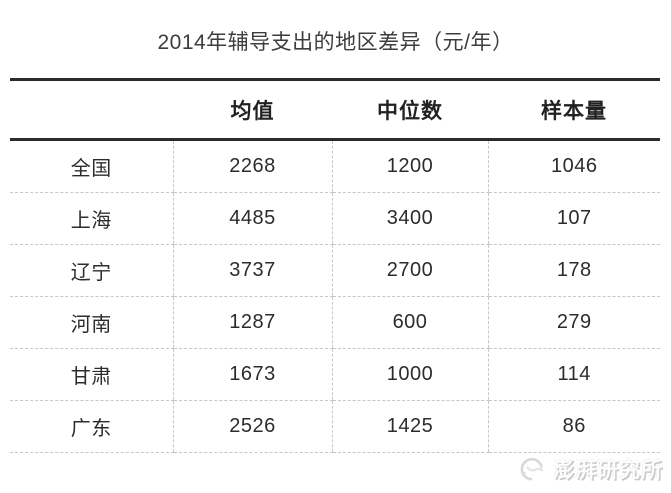  Describe the element at coordinates (409, 218) in the screenshot. I see `value-cell: 3400` at that location.